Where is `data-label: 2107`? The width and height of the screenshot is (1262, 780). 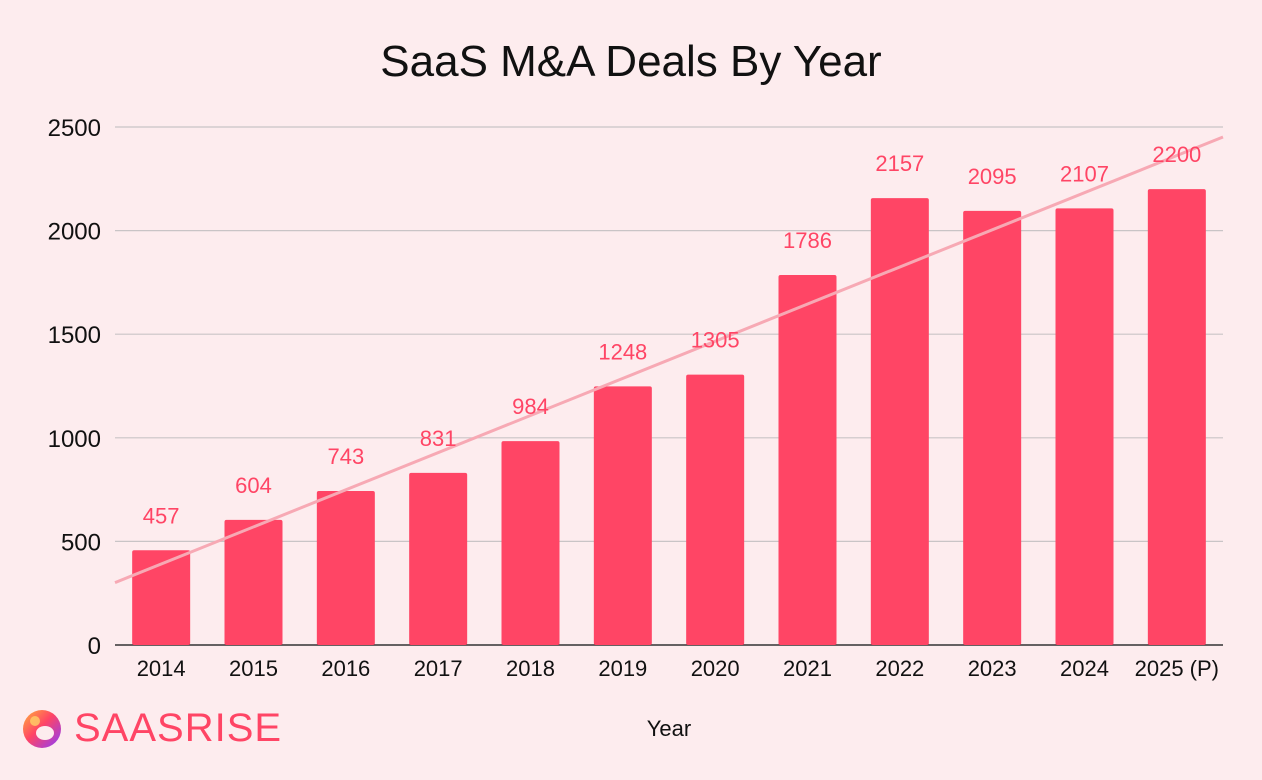 data-label: 2107 is located at coordinates (1084, 173).